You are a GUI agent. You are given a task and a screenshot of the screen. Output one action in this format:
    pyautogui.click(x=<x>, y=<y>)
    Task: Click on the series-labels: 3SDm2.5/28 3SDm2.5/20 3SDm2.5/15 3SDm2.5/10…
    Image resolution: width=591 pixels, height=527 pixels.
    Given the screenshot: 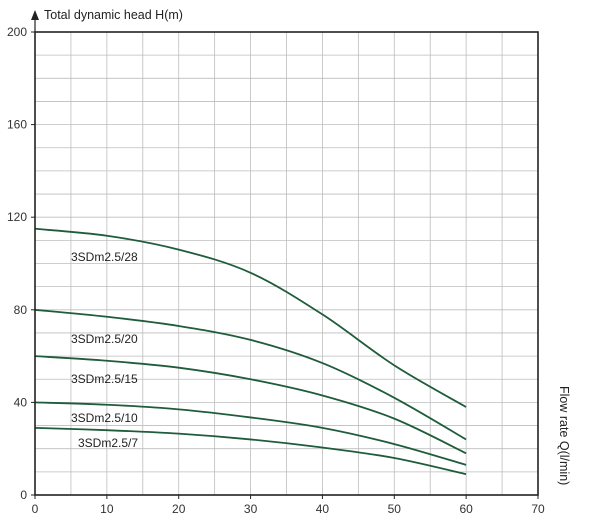 What is the action you would take?
    pyautogui.click(x=104, y=350)
    